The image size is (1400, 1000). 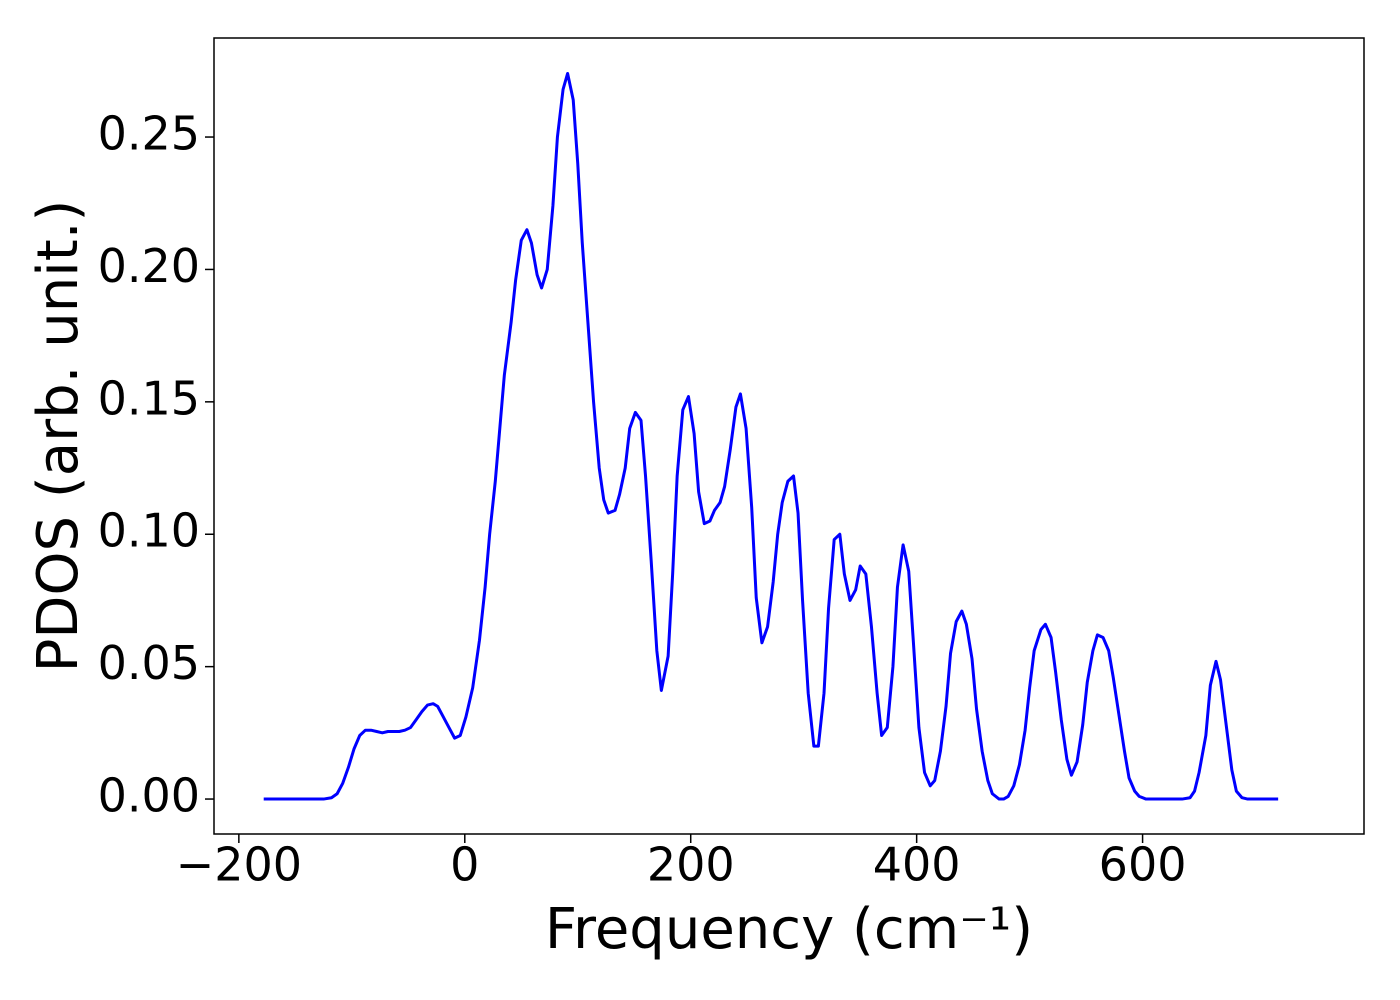 What do you see at coordinates (58, 436) in the screenshot?
I see `y-axis-label: PDOS (arb. unit.)` at bounding box center [58, 436].